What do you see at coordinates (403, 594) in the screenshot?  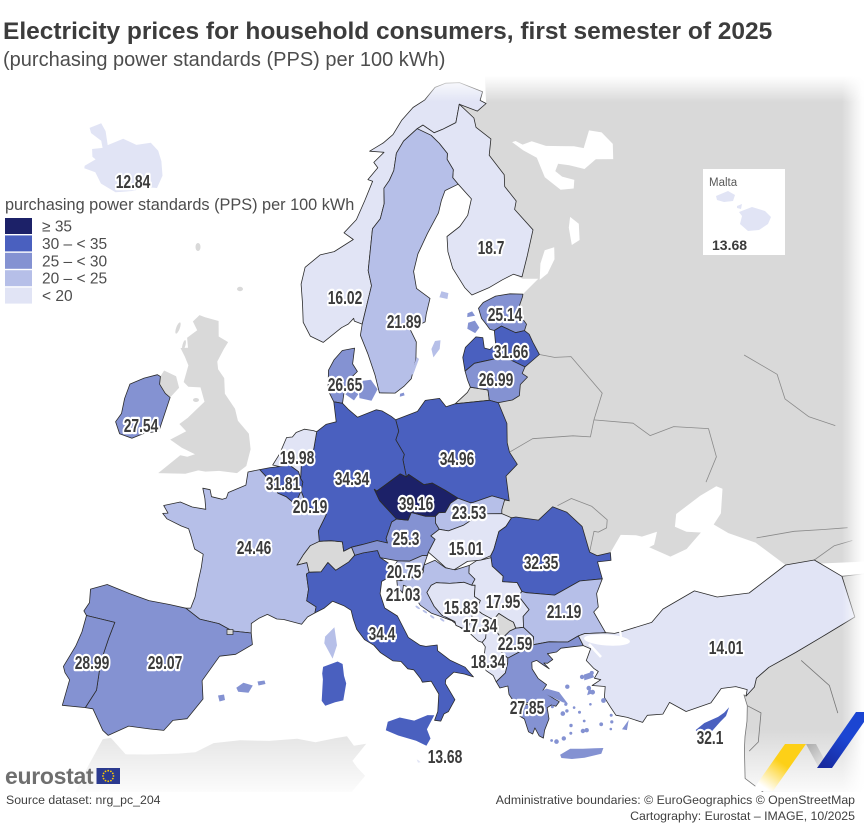 I see `svg-text: 21.03` at bounding box center [403, 594].